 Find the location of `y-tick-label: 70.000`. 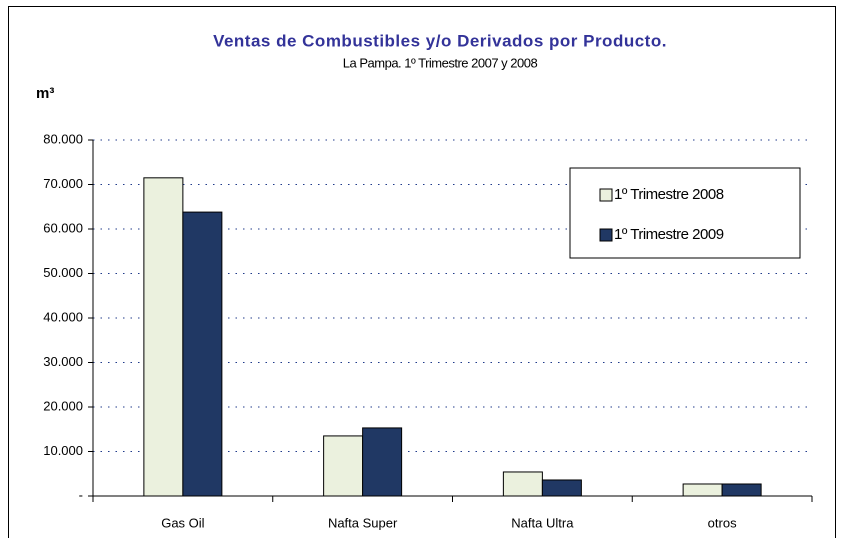

y-tick-label: 70.000 is located at coordinates (63, 183).